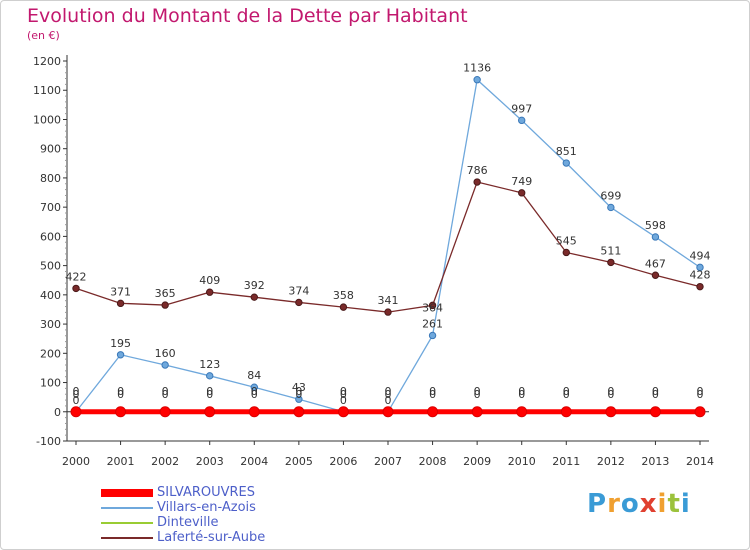 Image resolution: width=750 pixels, height=550 pixels. What do you see at coordinates (47, 90) in the screenshot?
I see `y-tick-label: 1100` at bounding box center [47, 90].